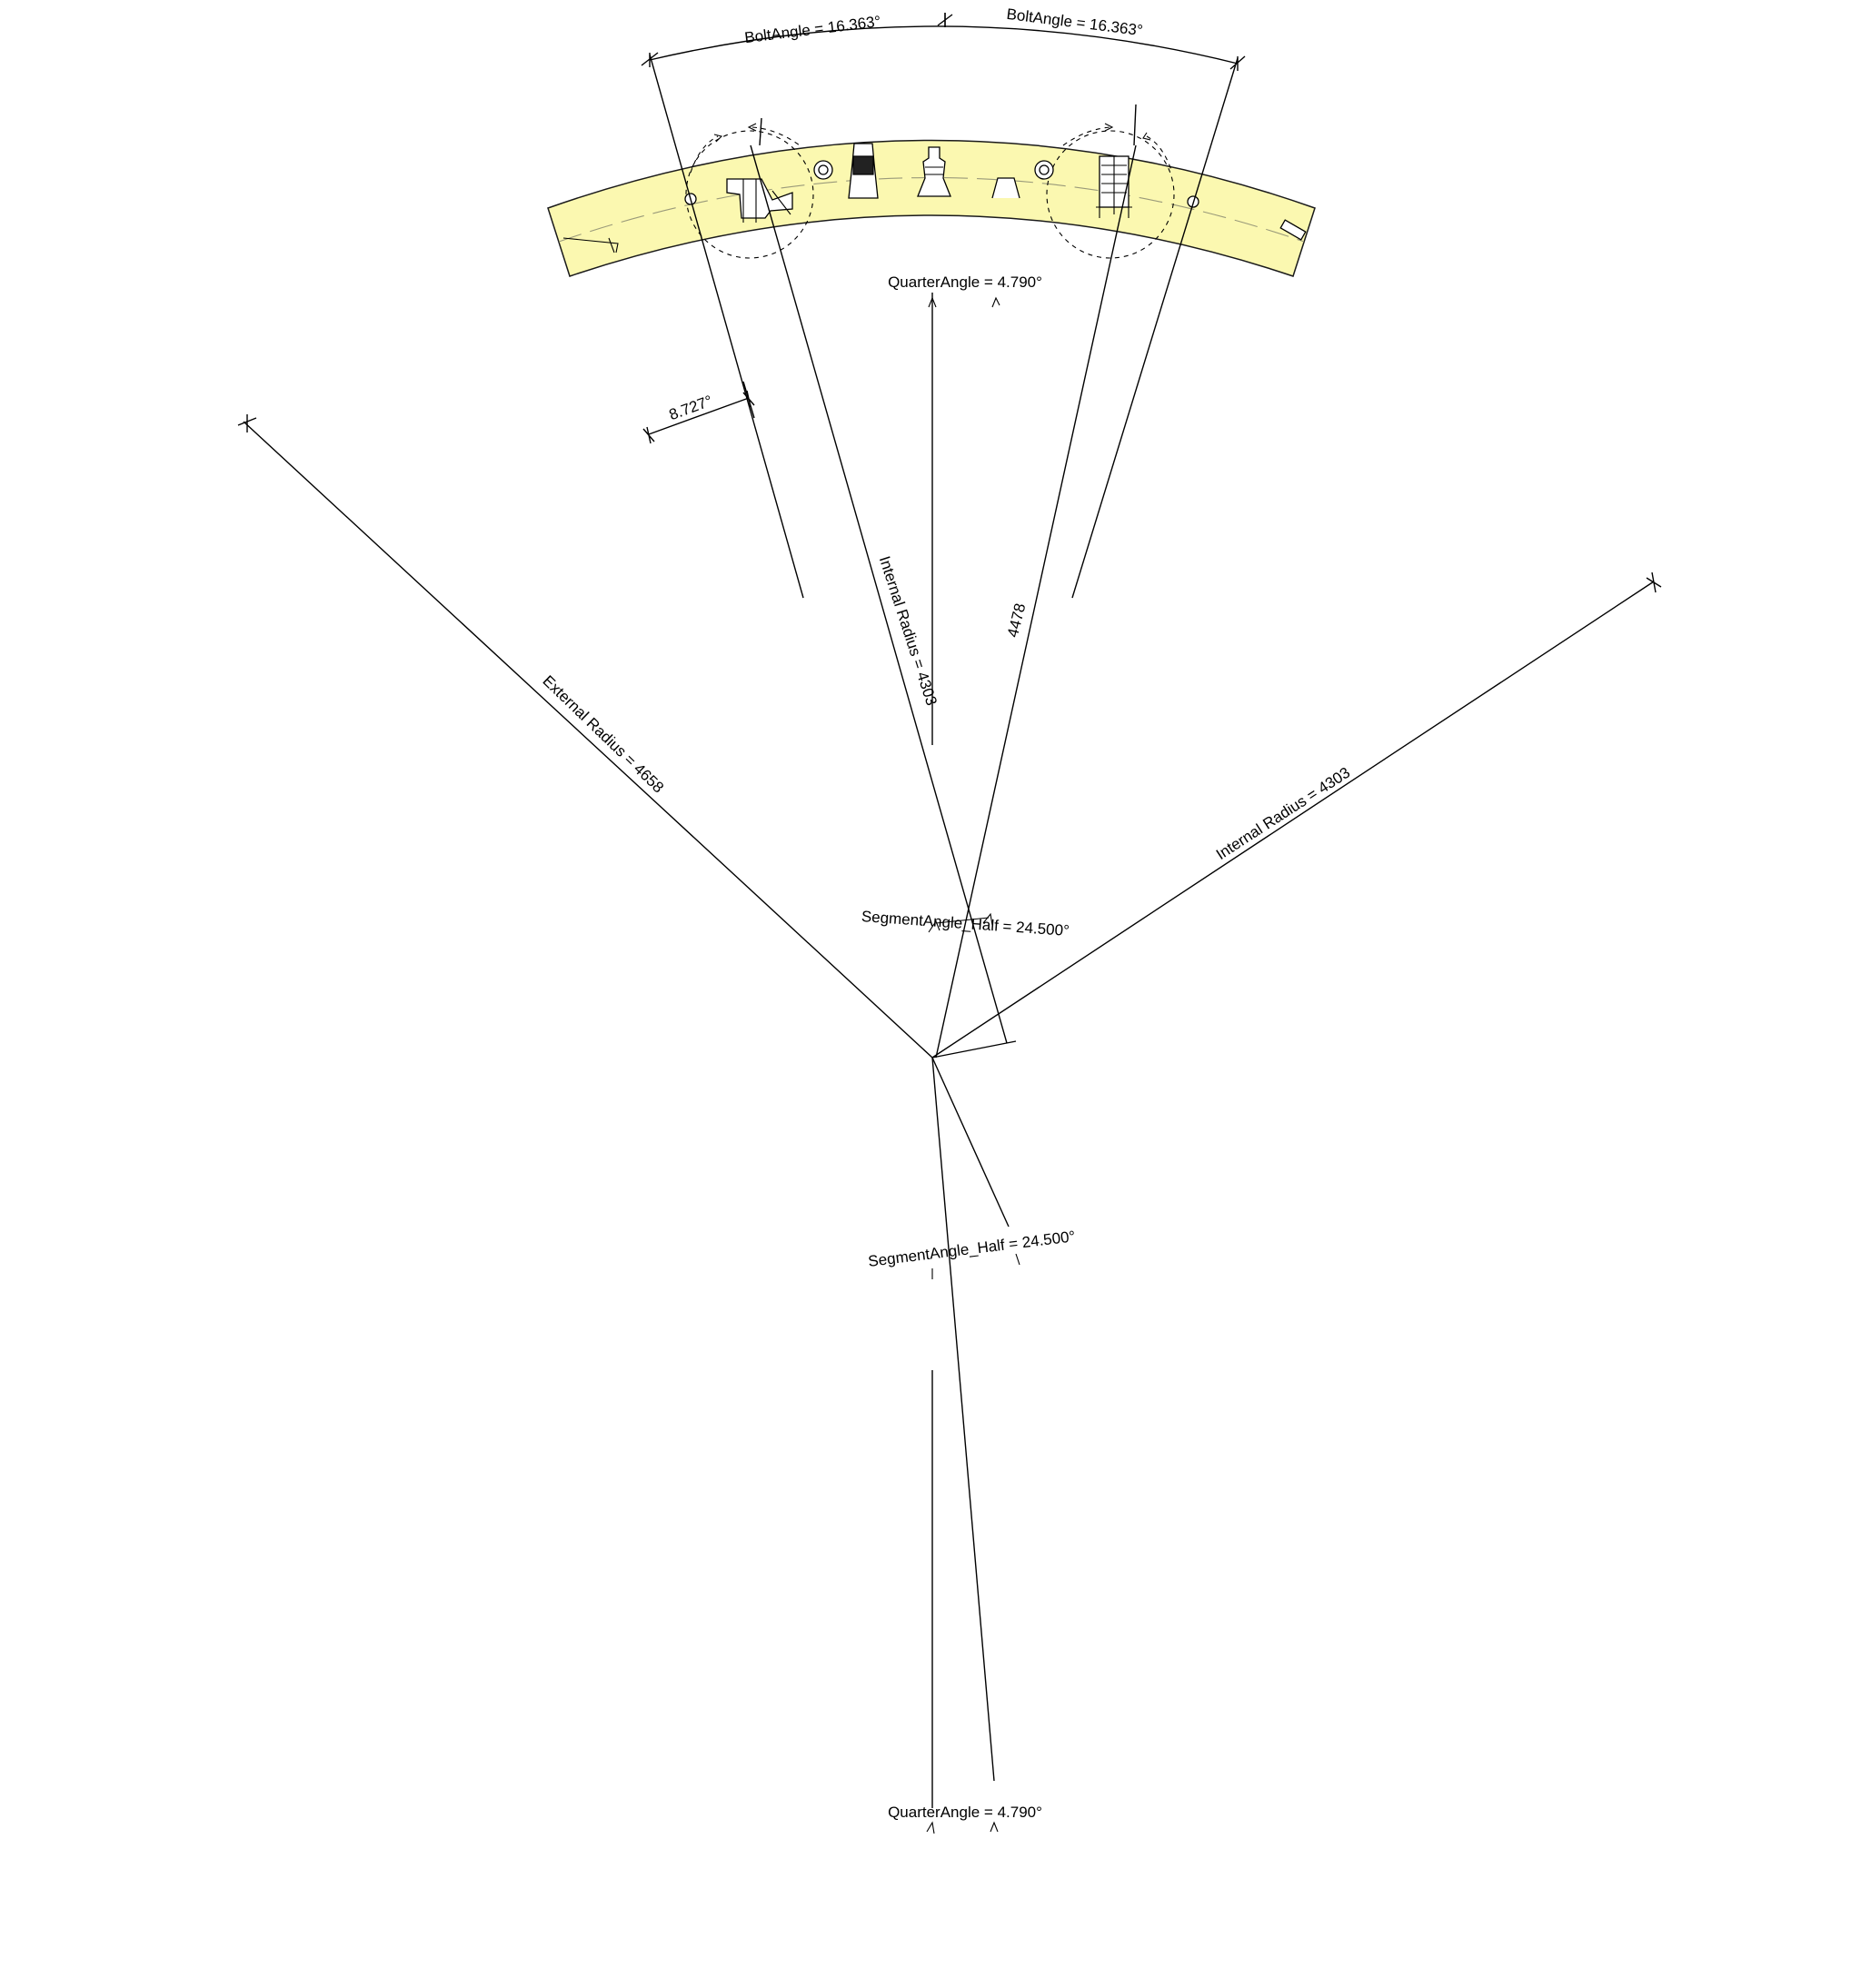  What do you see at coordinates (759, 200) in the screenshot?
I see `bolt-pocket-icon` at bounding box center [759, 200].